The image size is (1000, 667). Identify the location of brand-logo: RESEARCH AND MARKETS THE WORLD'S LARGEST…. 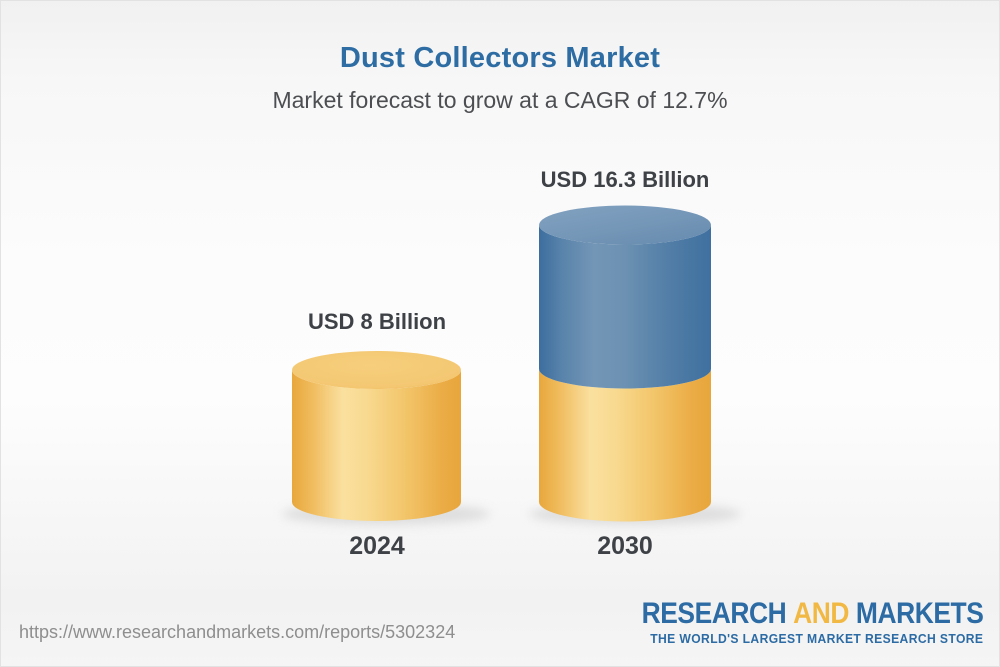
(789, 623).